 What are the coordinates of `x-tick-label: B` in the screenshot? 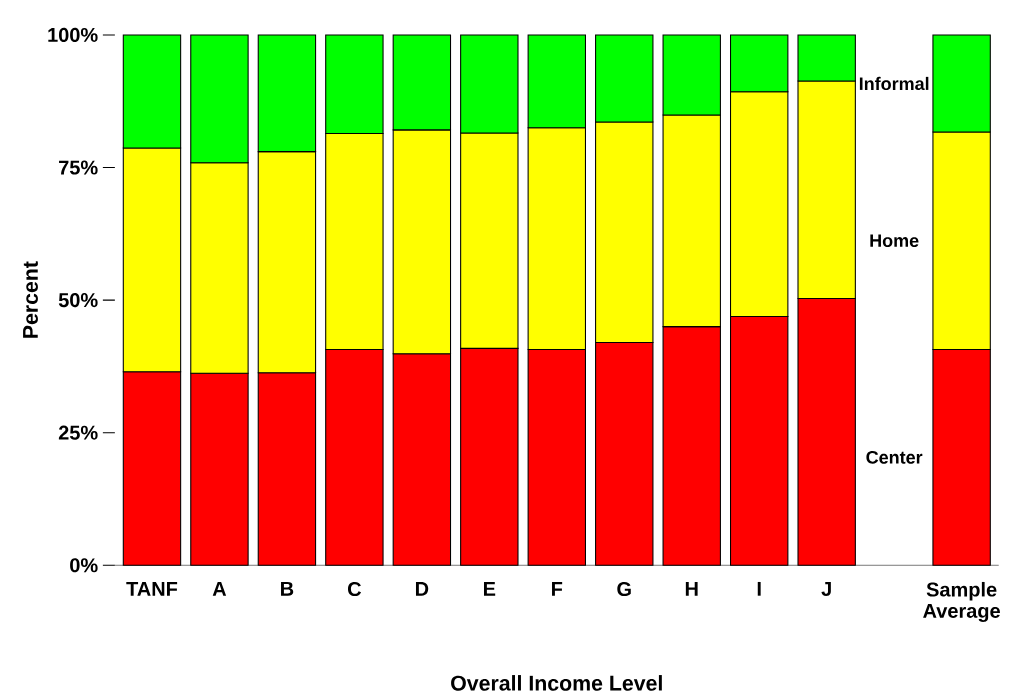 It's located at (287, 588).